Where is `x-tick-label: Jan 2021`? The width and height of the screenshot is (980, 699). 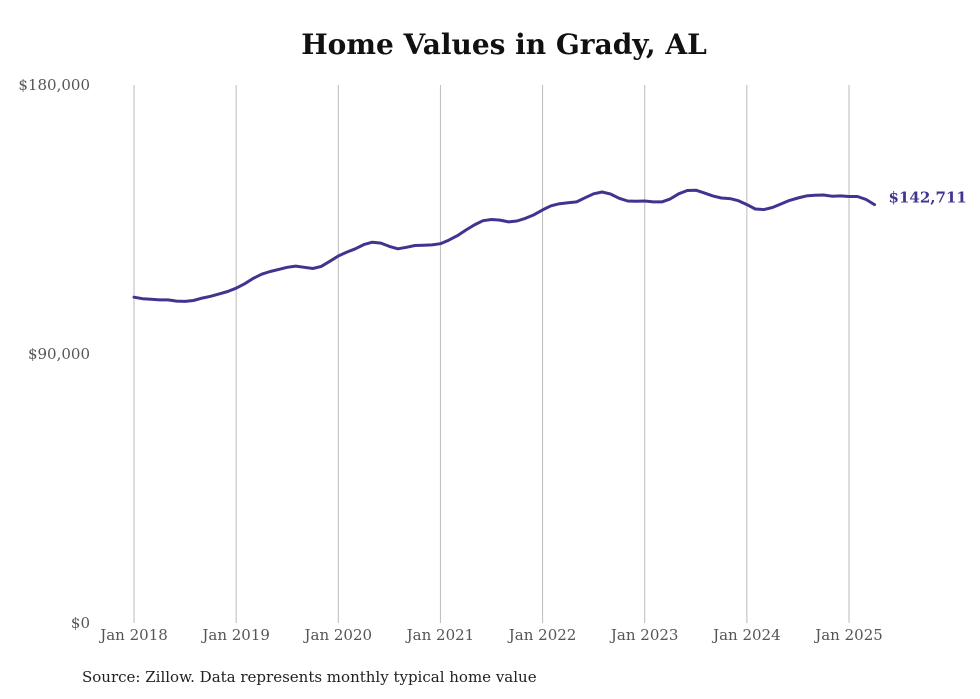
x-tick-label: Jan 2021 is located at coordinates (440, 635).